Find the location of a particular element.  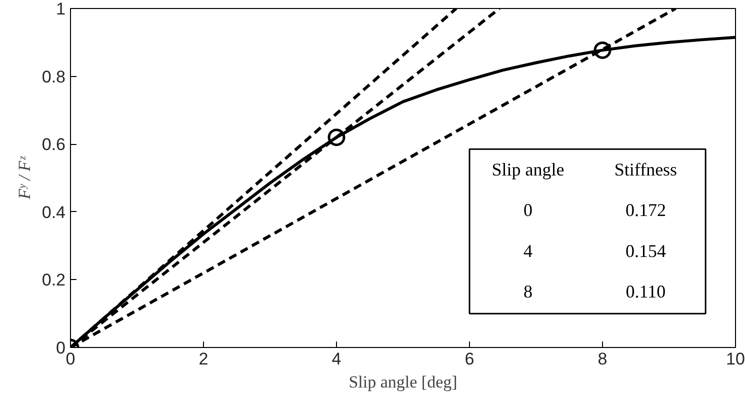

annotation: 0 is located at coordinates (528, 210).